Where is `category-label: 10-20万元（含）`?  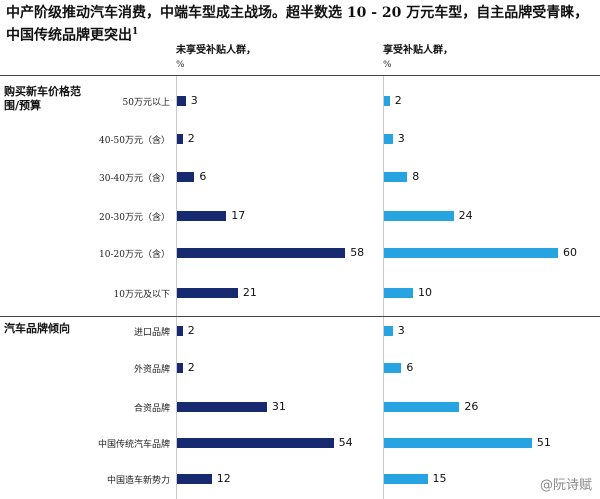 category-label: 10-20万元（含） is located at coordinates (134, 255).